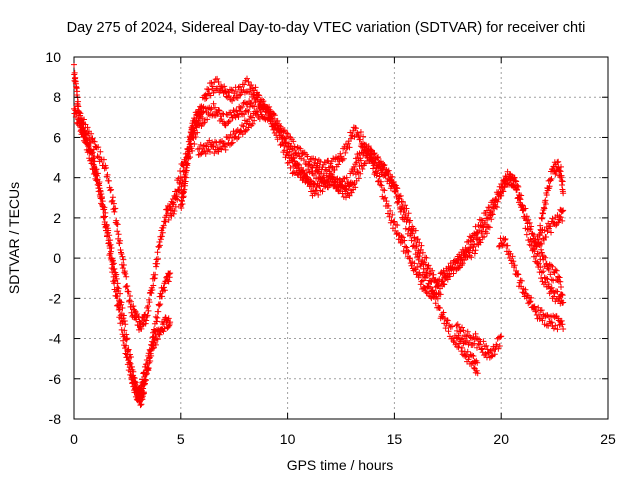 Image resolution: width=640 pixels, height=480 pixels. I want to click on series-track-j, so click(191, 157).